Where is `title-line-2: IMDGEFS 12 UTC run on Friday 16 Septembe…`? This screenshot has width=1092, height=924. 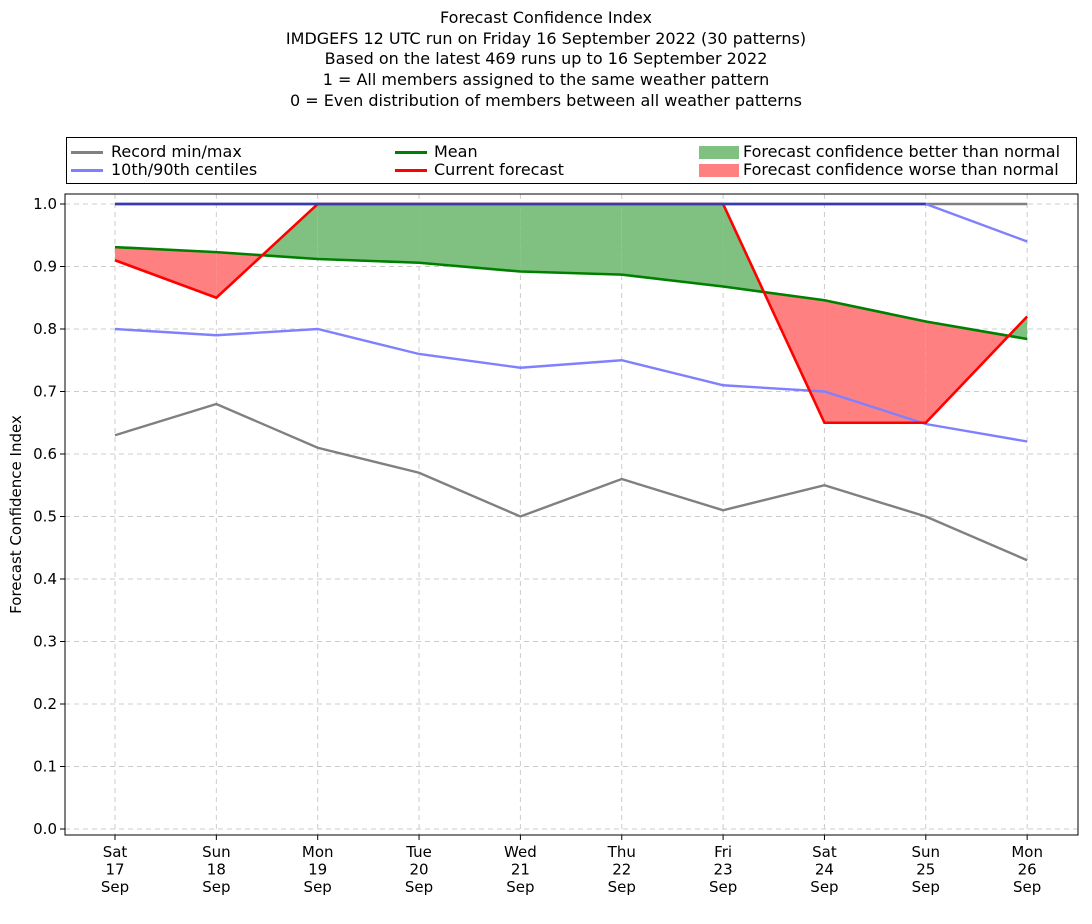 title-line-2: IMDGEFS 12 UTC run on Friday 16 Septembe… is located at coordinates (546, 38).